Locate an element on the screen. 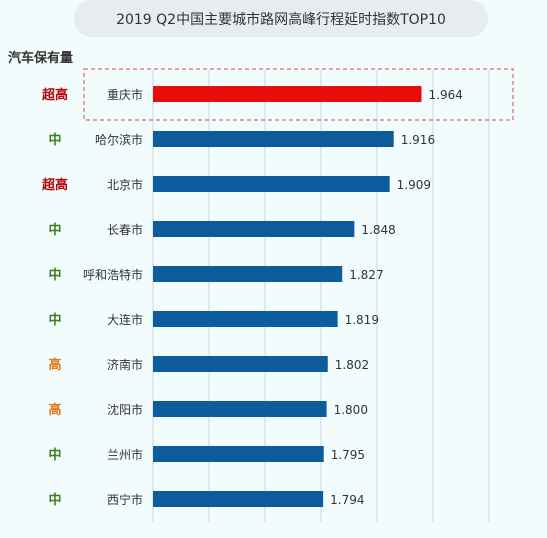 This screenshot has height=538, width=547. value-label: 1.800 is located at coordinates (351, 410).